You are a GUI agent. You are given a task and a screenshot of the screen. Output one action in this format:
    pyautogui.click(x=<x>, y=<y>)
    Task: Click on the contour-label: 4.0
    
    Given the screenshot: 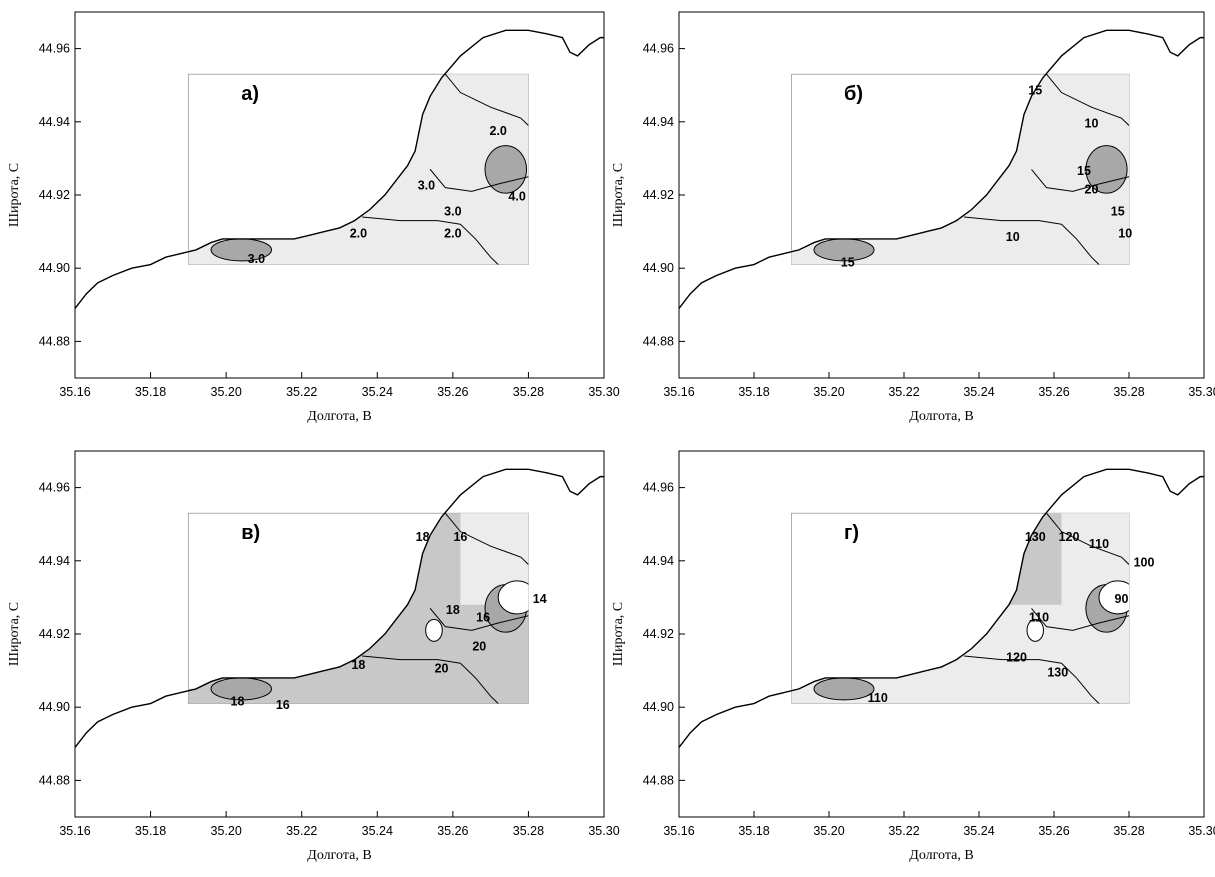 What is the action you would take?
    pyautogui.click(x=516, y=197)
    